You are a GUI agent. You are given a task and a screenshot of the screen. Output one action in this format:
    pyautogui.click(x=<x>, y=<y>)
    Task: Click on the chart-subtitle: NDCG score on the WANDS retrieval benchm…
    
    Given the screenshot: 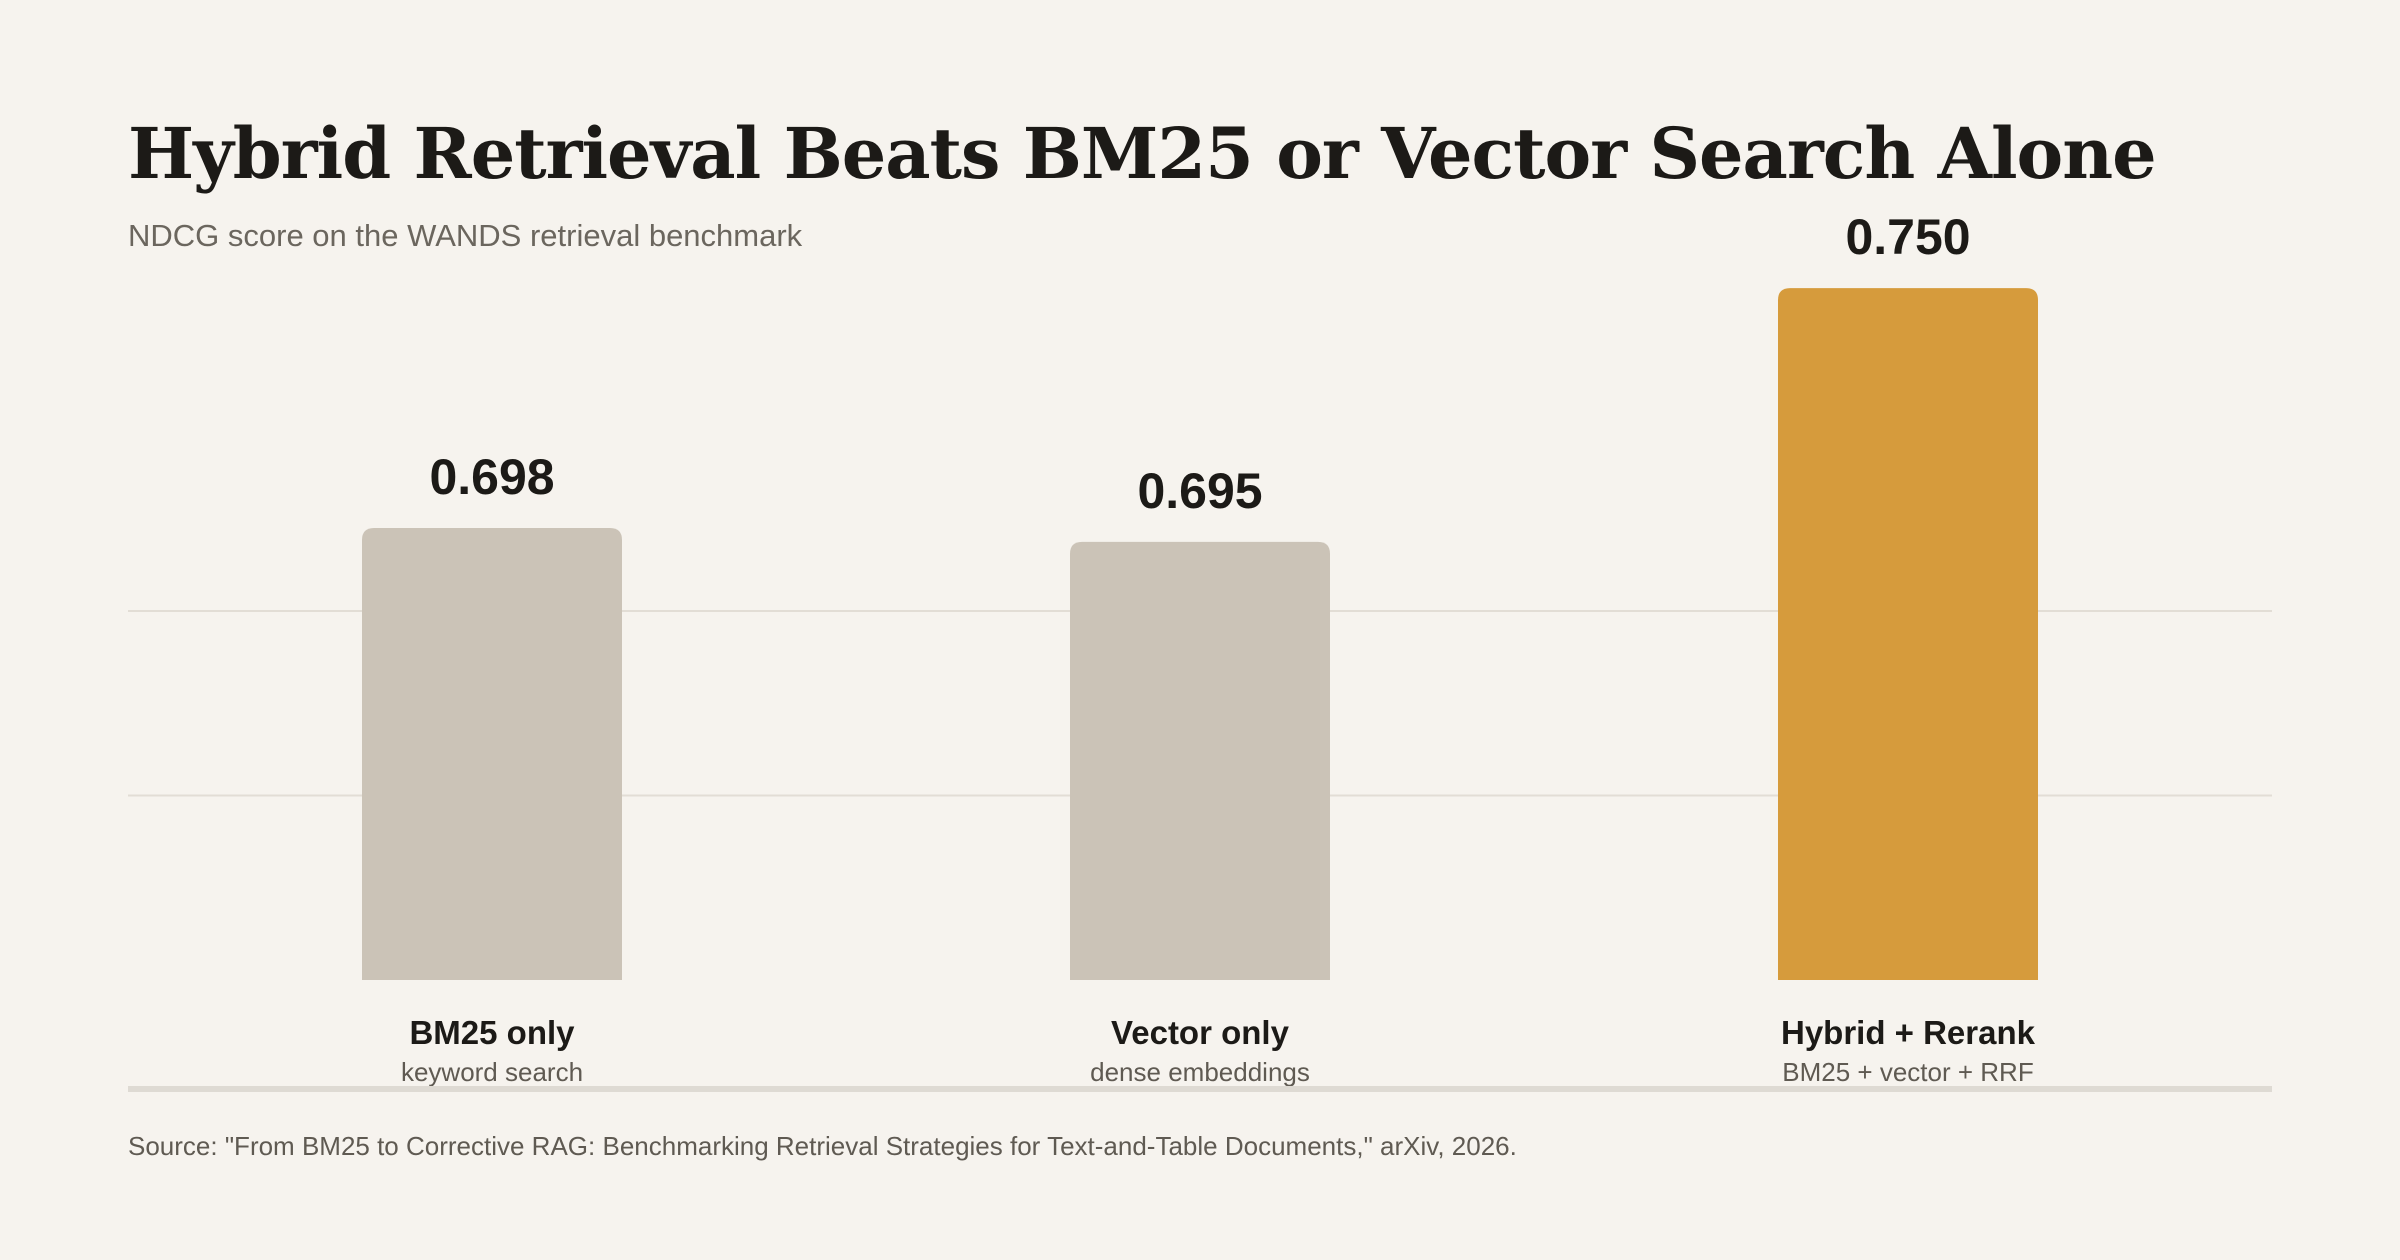 What is the action you would take?
    pyautogui.click(x=465, y=235)
    